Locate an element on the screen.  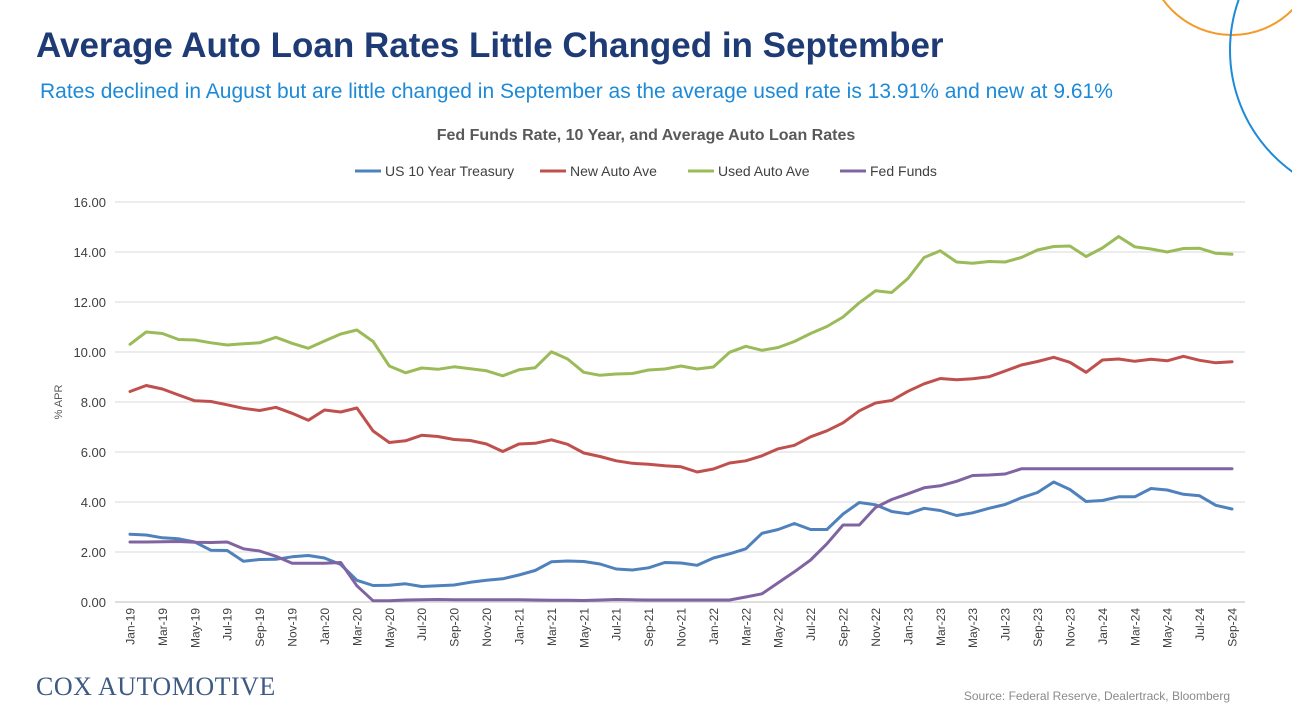
x-tick-label: Jan-21 is located at coordinates (519, 626).